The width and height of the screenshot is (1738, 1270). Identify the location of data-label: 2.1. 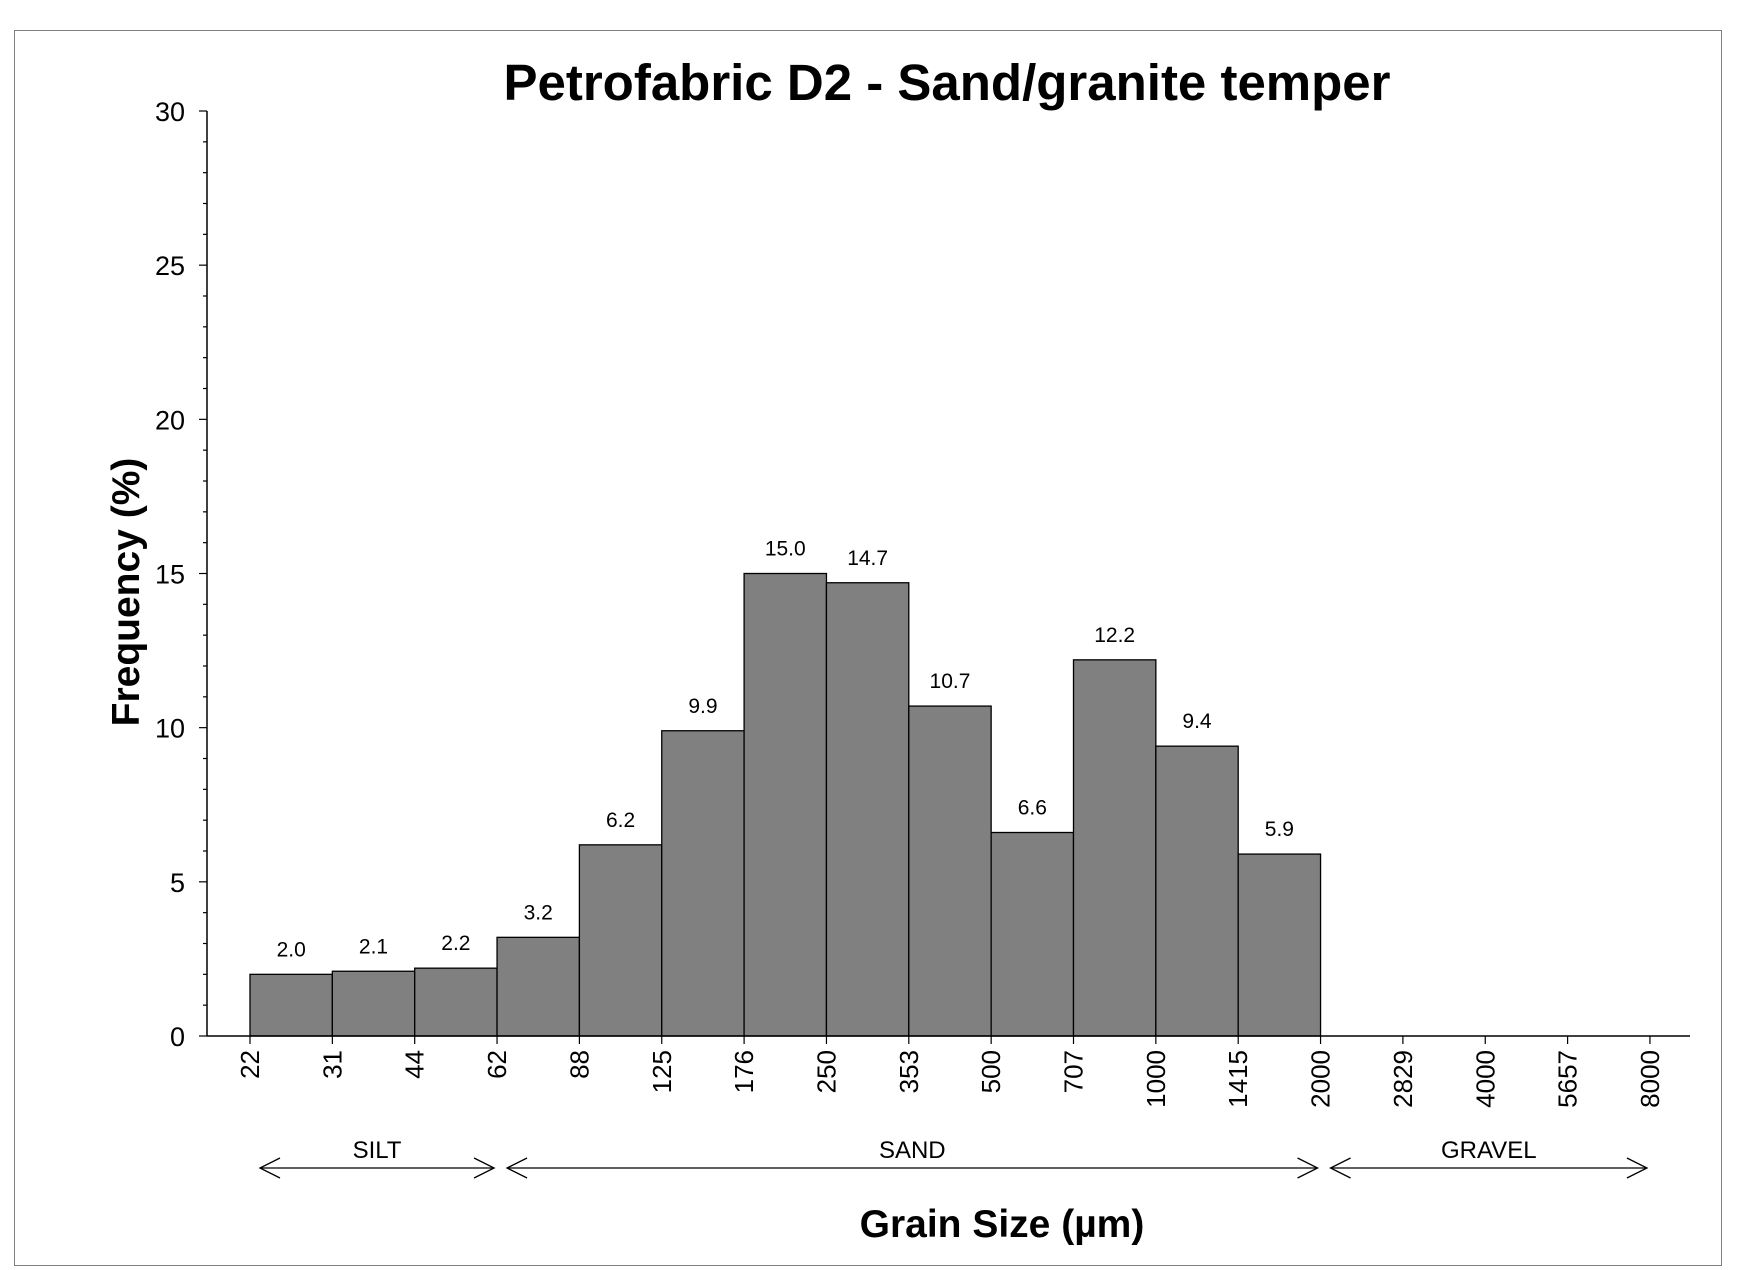
(373, 946).